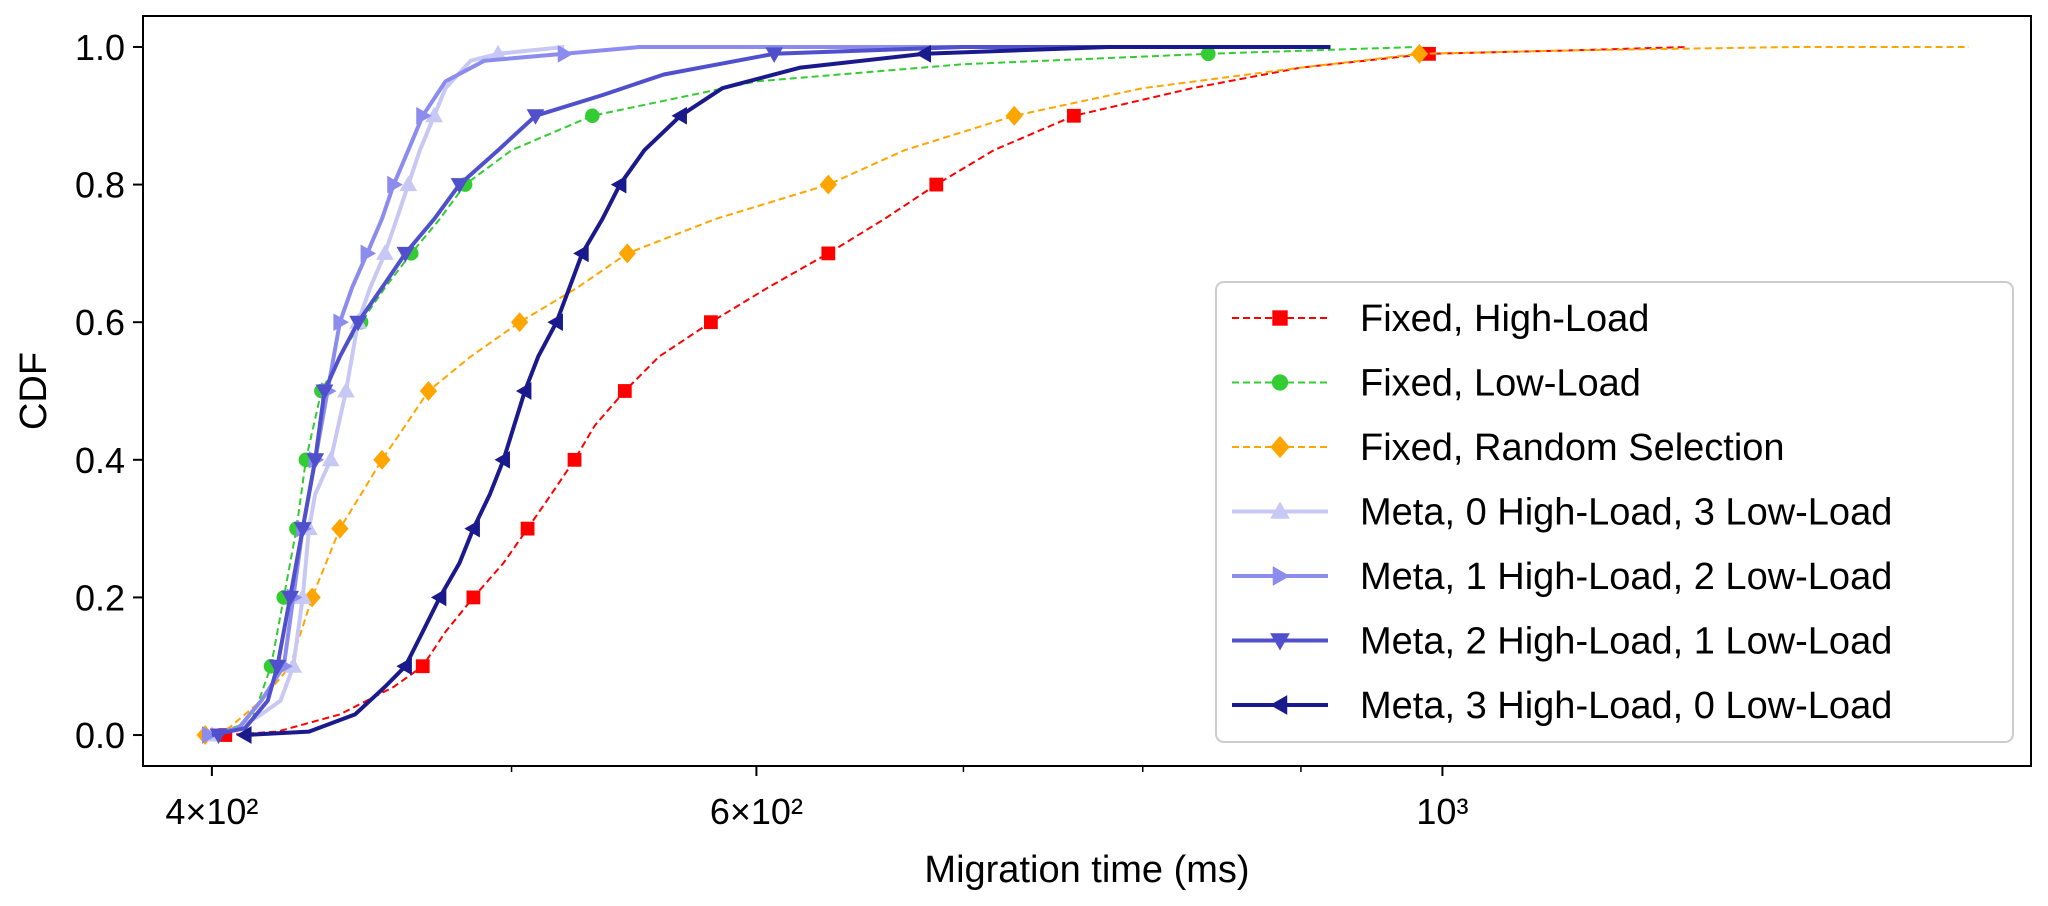 This screenshot has height=906, width=2048. What do you see at coordinates (1626, 513) in the screenshot?
I see `legend-label: Meta, 0 High-Load, 3 Low-Load` at bounding box center [1626, 513].